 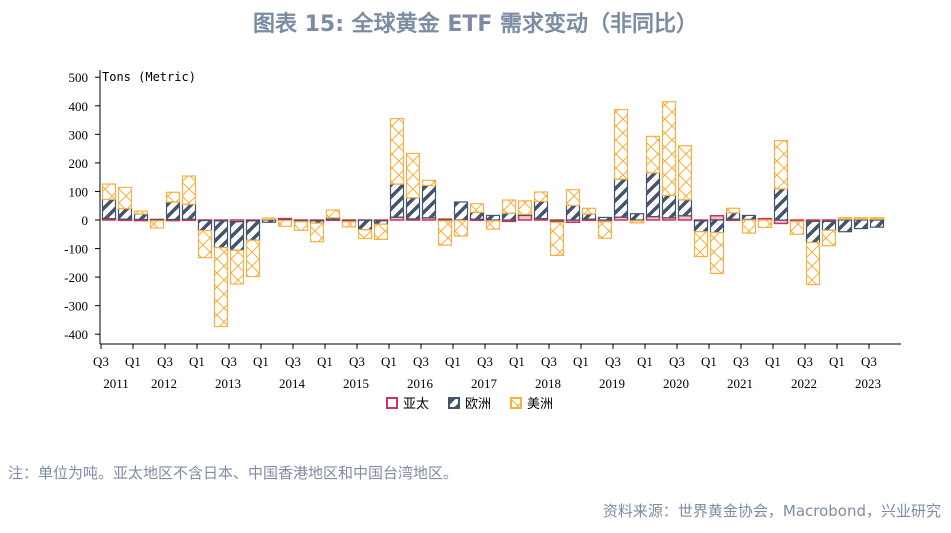 I want to click on y-tick-label: -300, so click(x=76, y=306).